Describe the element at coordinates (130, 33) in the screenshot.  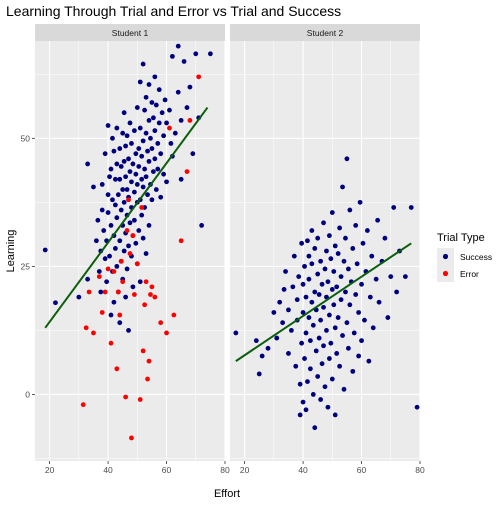
I see `strip-label-1: Student 1` at that location.